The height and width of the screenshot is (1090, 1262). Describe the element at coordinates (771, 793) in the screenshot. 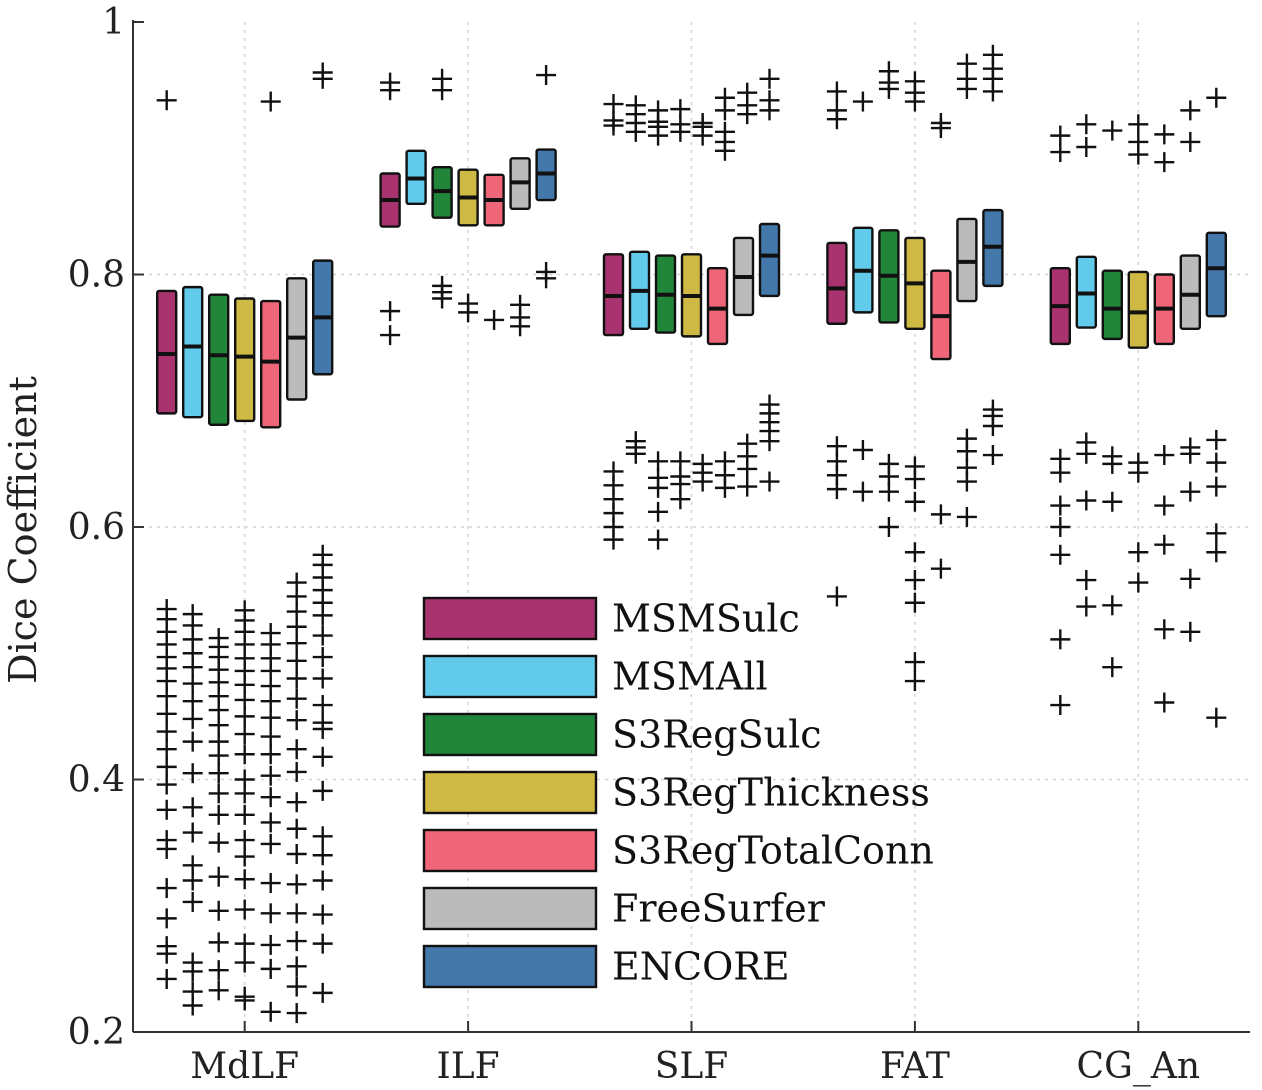

I see `legend-label: S3RegThickness` at that location.